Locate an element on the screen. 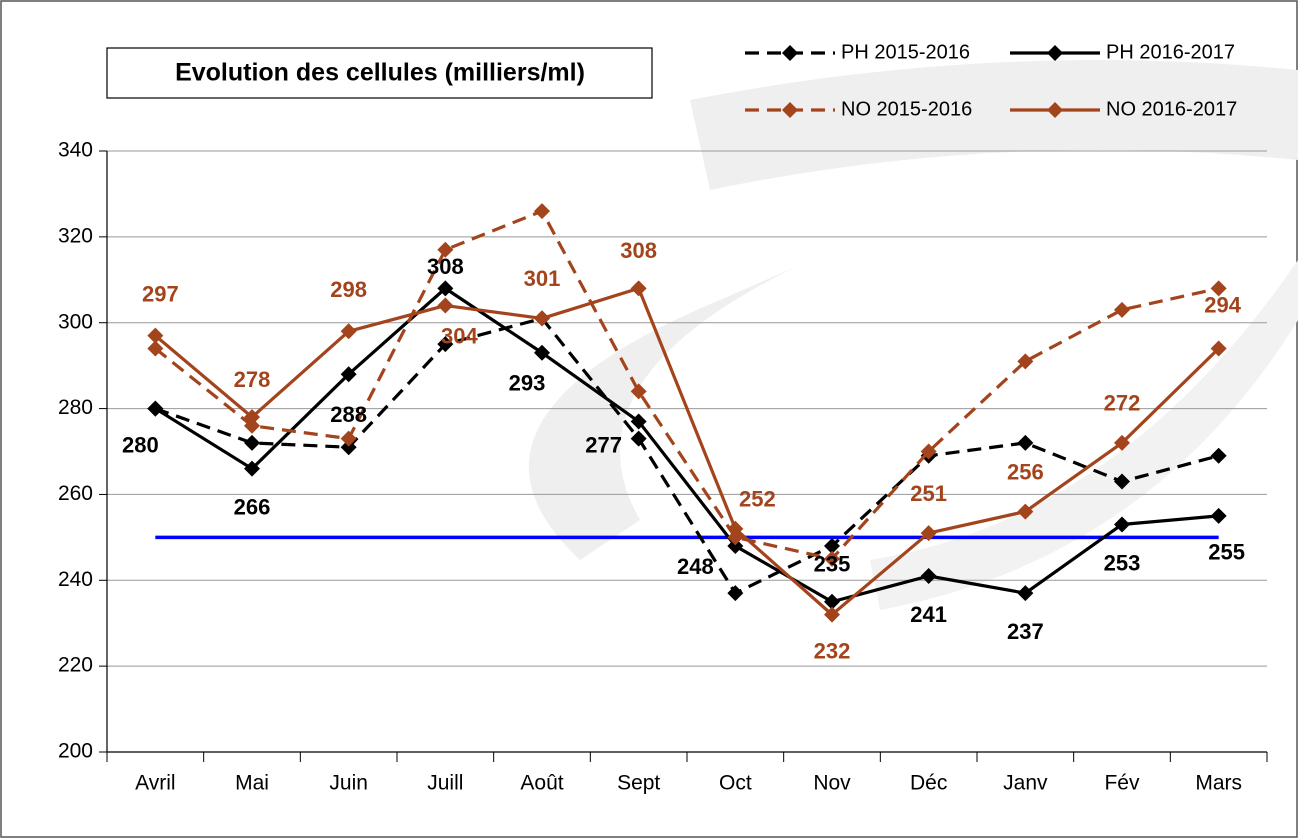 Image resolution: width=1298 pixels, height=838 pixels. chart-title: Evolution des cellules (milliers/ml) is located at coordinates (380, 73).